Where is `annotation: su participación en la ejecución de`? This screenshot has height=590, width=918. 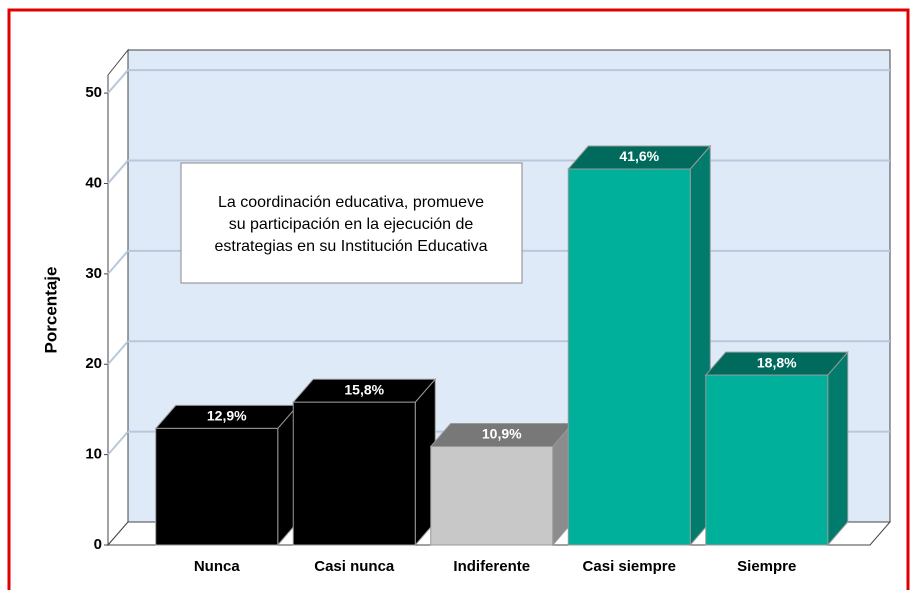
annotation: su participación en la ejecución de is located at coordinates (351, 224).